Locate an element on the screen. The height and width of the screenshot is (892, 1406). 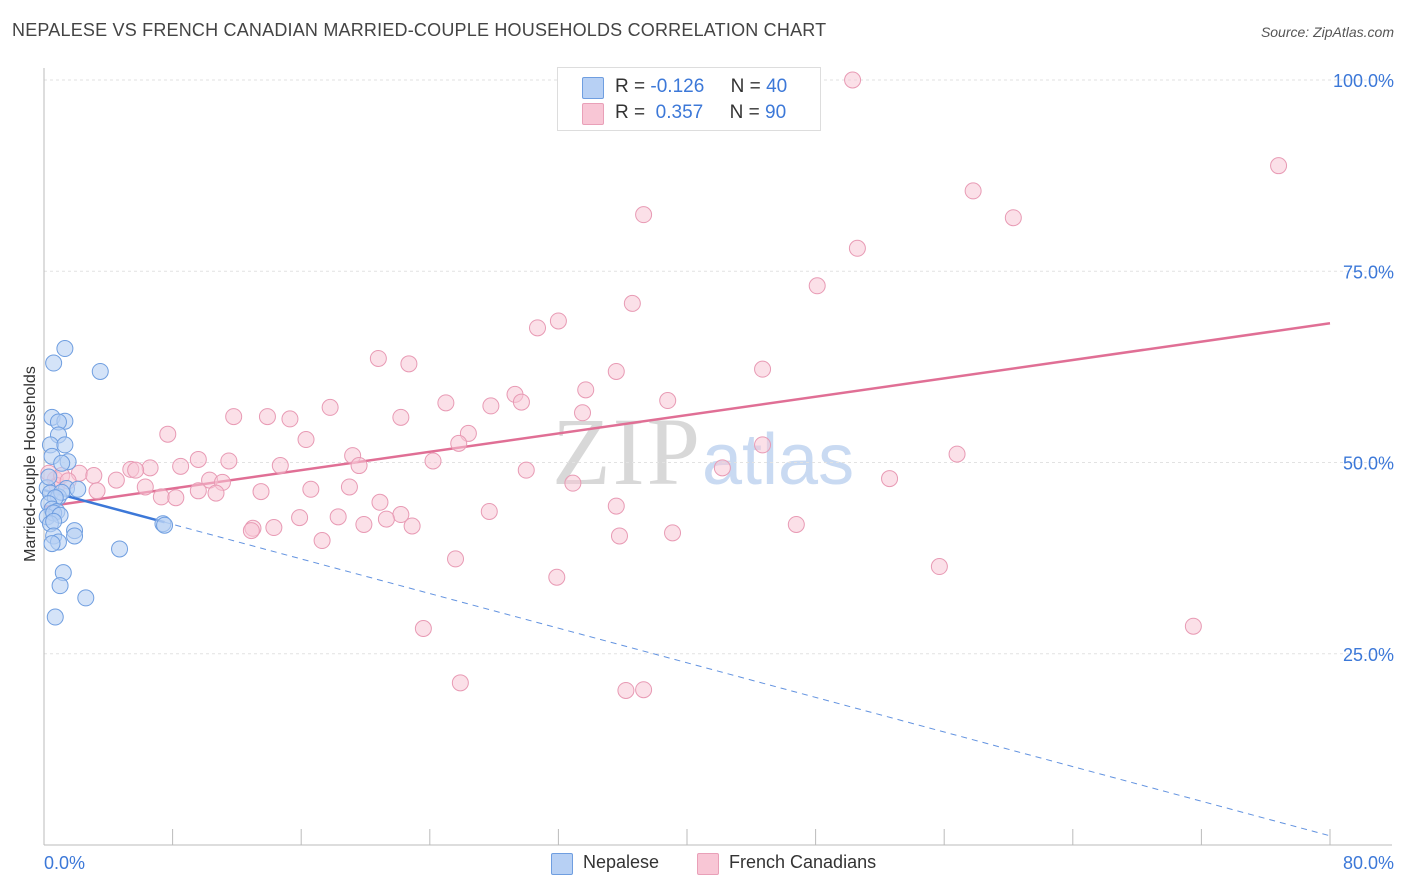
legend-r-value: 0.357 is located at coordinates (679, 112).